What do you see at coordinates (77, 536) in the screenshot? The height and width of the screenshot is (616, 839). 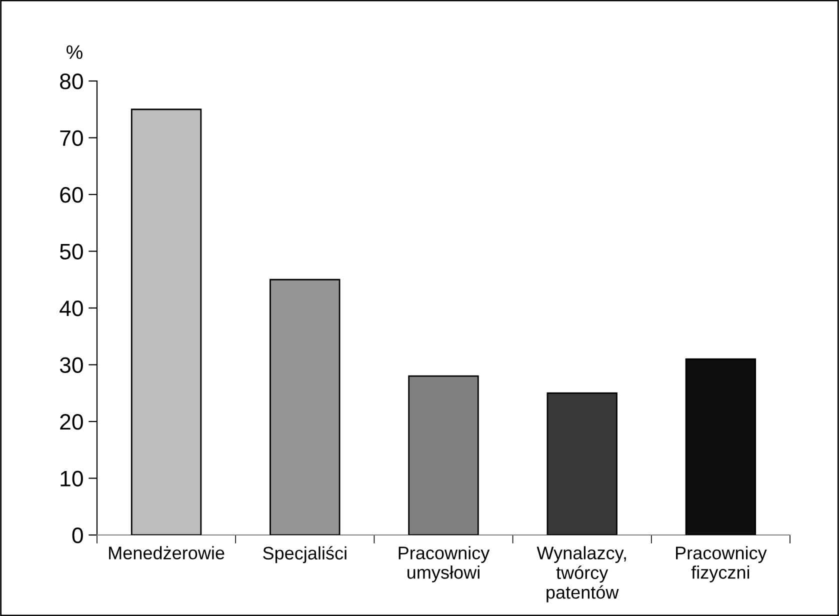 I see `y-tick-label: 0` at bounding box center [77, 536].